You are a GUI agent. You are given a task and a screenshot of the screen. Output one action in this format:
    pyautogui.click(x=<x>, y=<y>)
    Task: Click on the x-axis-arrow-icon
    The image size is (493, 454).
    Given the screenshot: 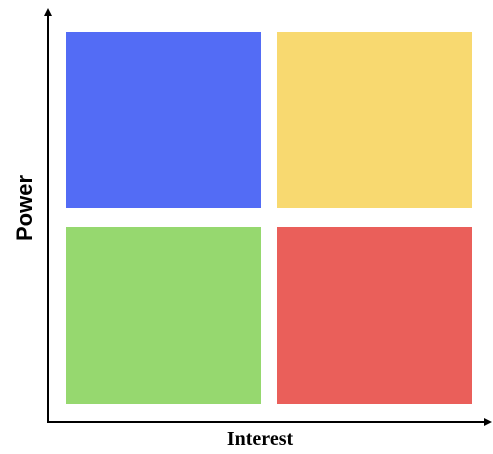 What is the action you would take?
    pyautogui.click(x=488, y=422)
    